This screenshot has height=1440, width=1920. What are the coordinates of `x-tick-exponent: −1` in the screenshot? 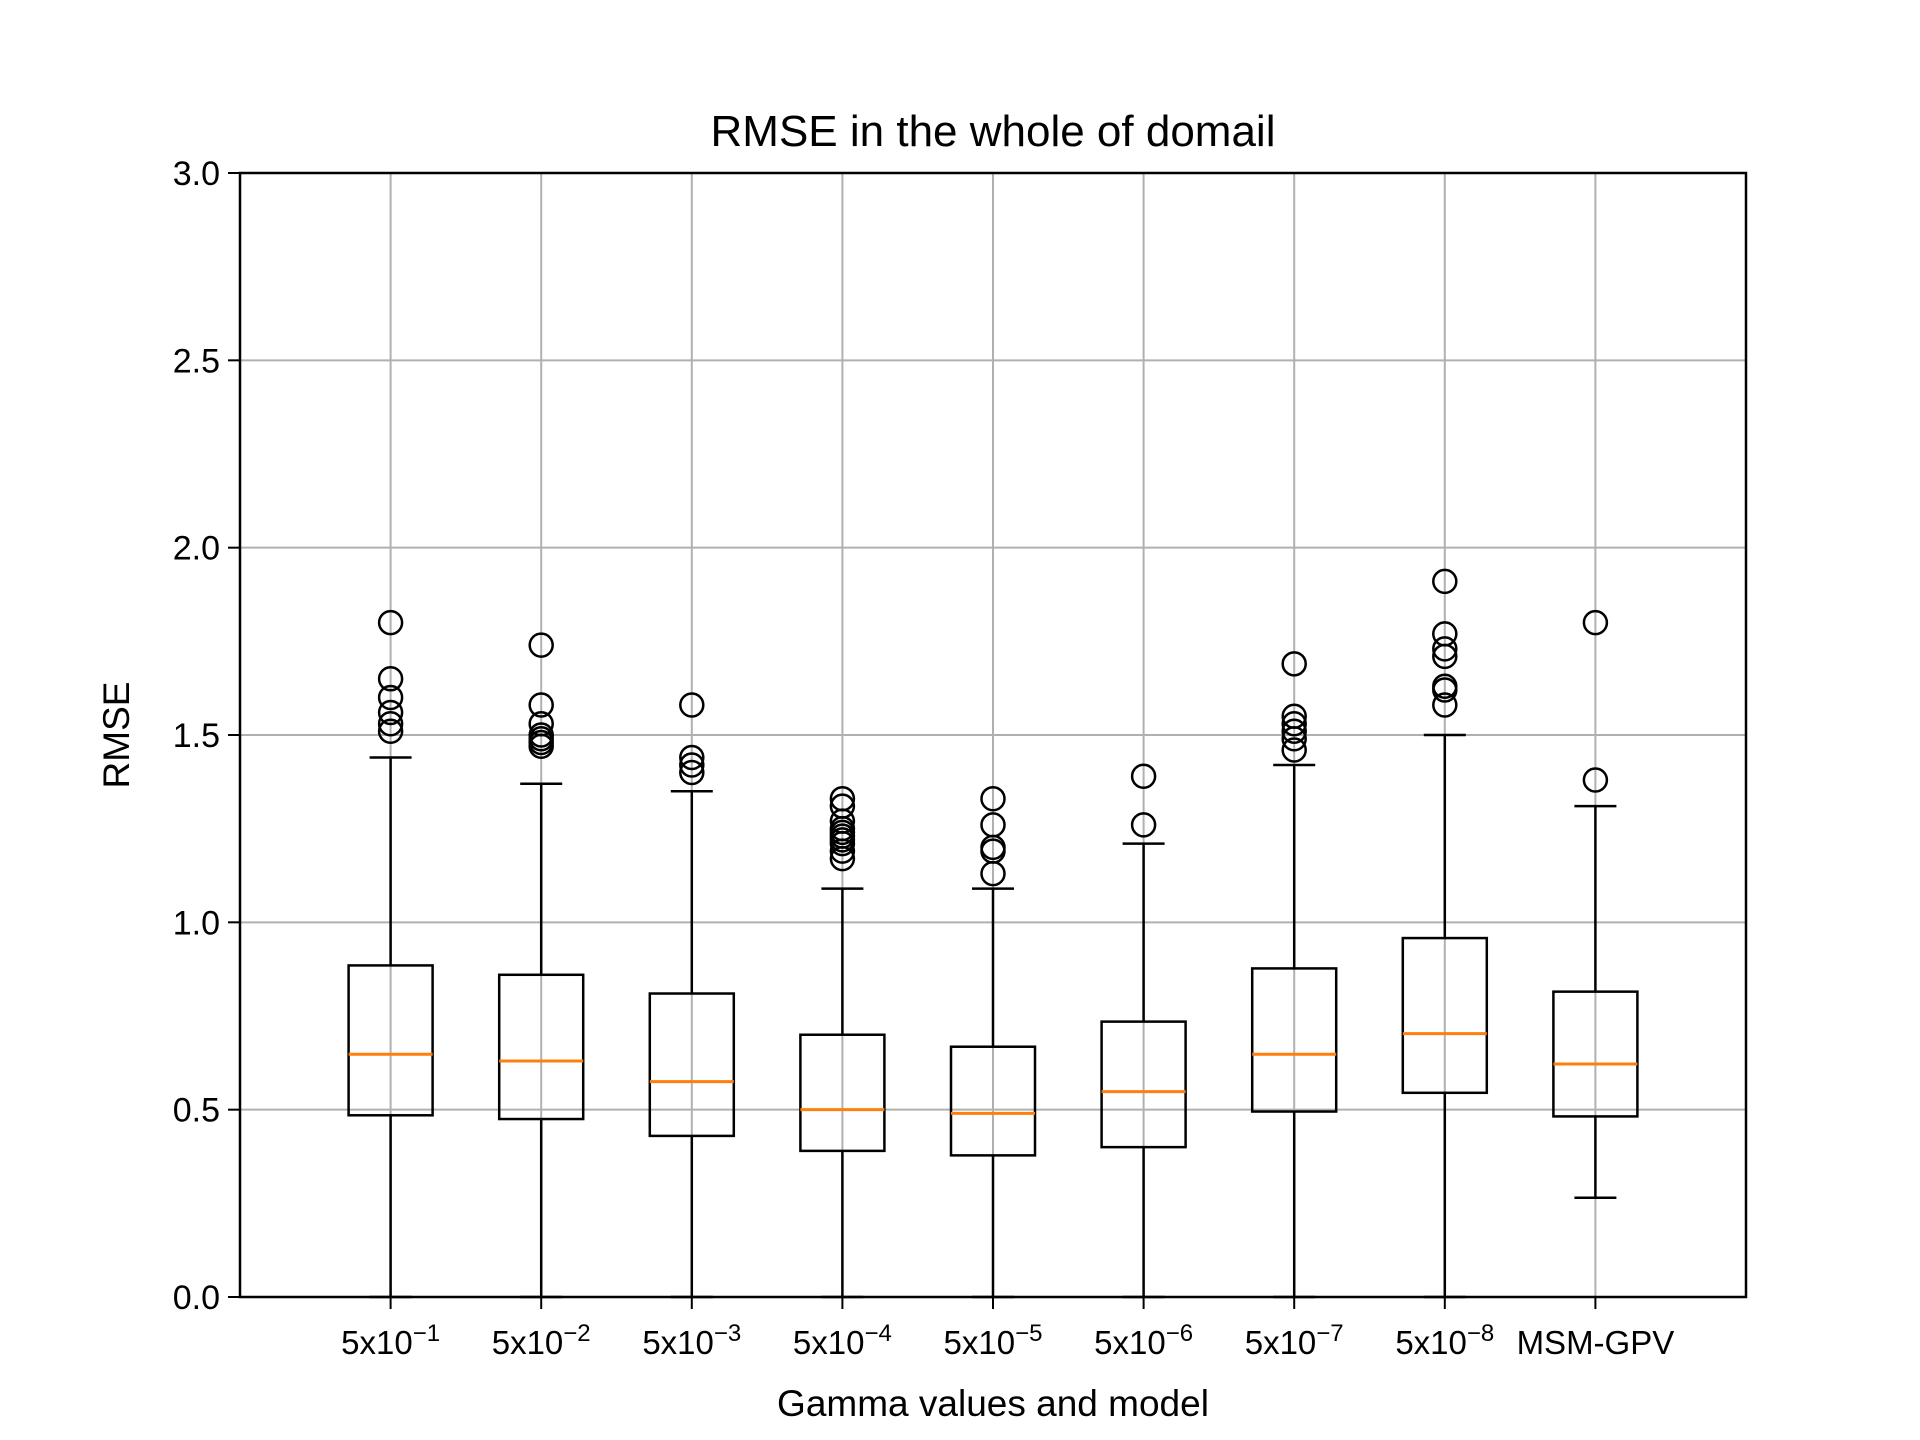 It's located at (426, 1333).